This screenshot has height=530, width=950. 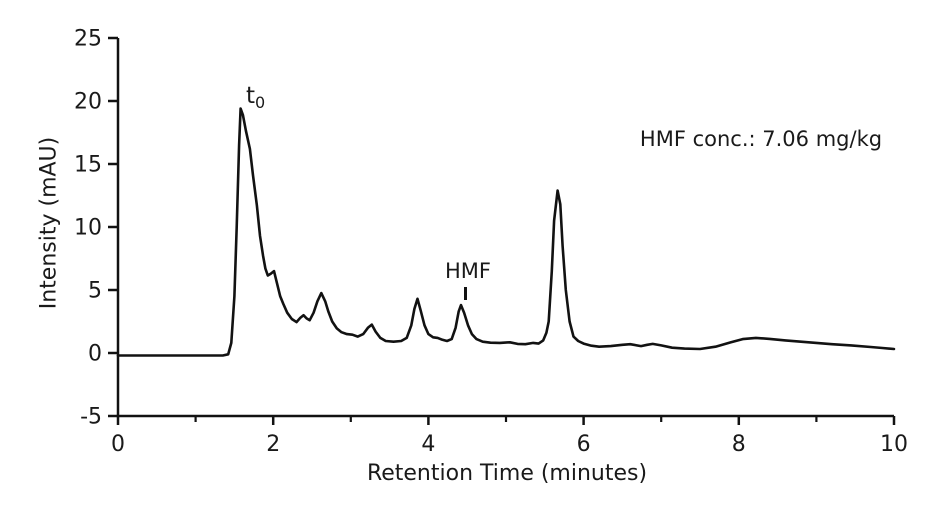 I want to click on y-tick-label: 10, so click(x=88, y=228).